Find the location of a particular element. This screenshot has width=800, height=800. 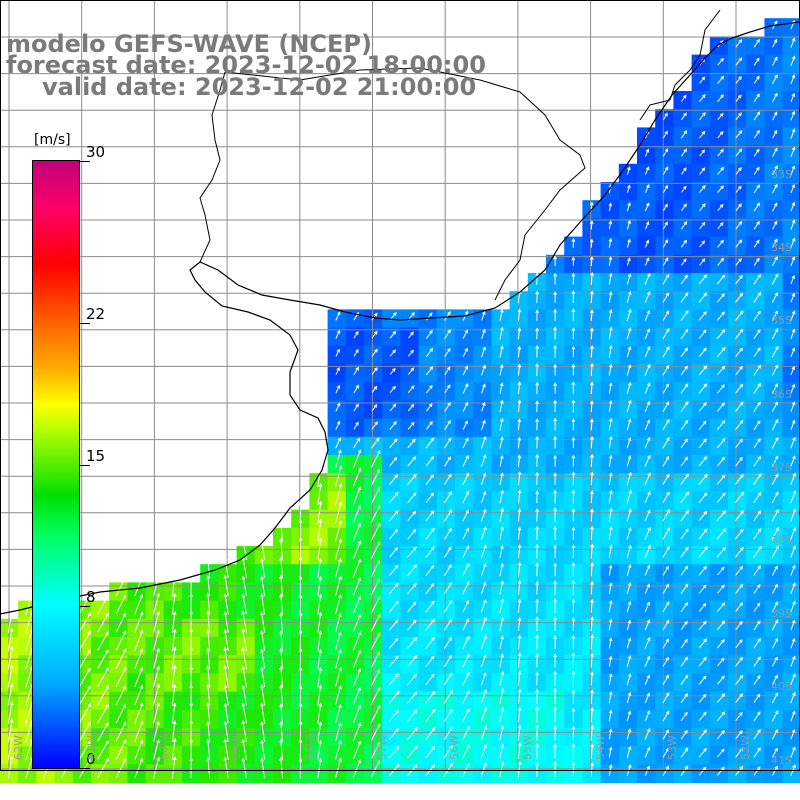

latitude-label: 40S is located at coordinates (781, 687).